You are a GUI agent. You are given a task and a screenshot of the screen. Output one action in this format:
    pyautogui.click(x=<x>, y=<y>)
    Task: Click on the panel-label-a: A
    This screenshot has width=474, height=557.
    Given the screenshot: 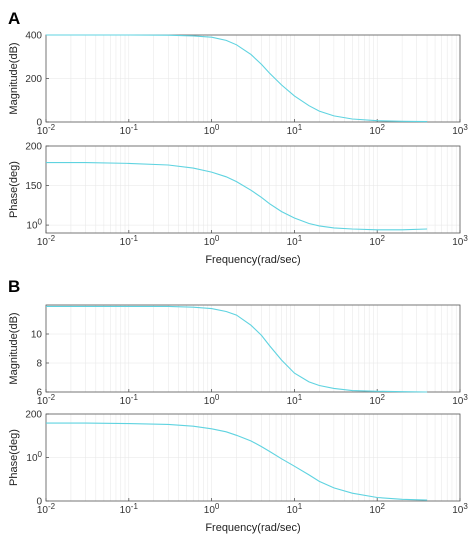 What is the action you would take?
    pyautogui.click(x=14, y=18)
    